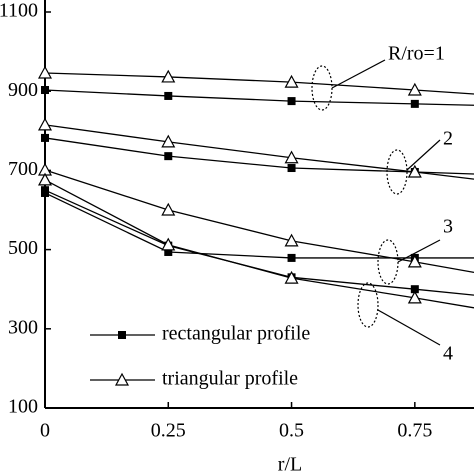 The height and width of the screenshot is (474, 474). Describe the element at coordinates (448, 227) in the screenshot. I see `annotation: 3` at that location.